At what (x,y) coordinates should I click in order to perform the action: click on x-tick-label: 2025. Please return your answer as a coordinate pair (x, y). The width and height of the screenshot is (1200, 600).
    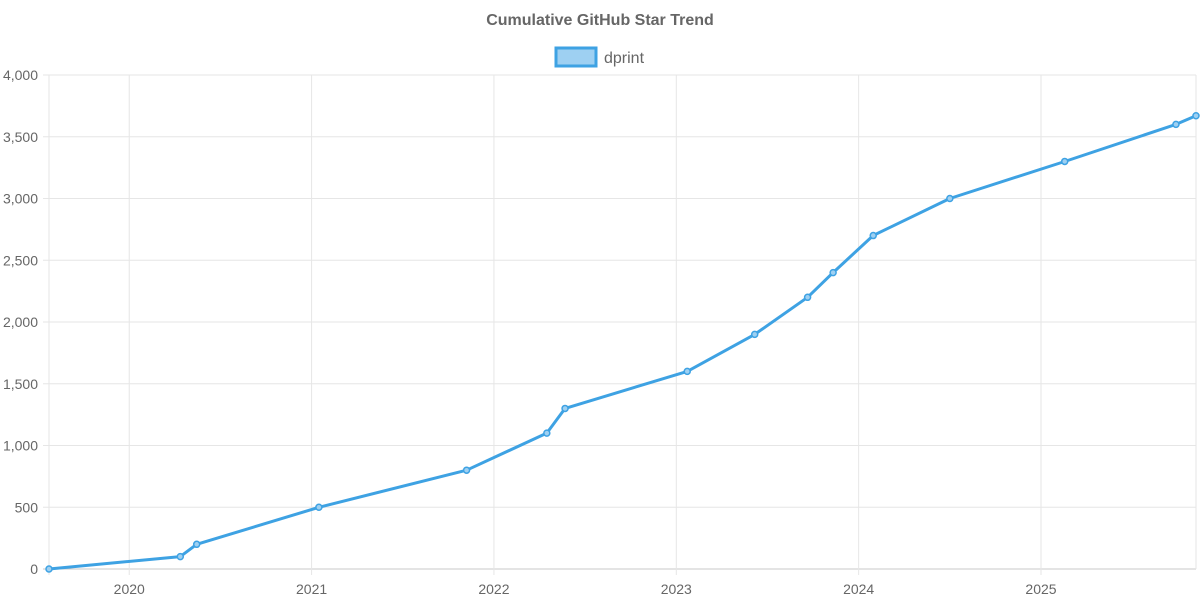
    Looking at the image, I should click on (1040, 589).